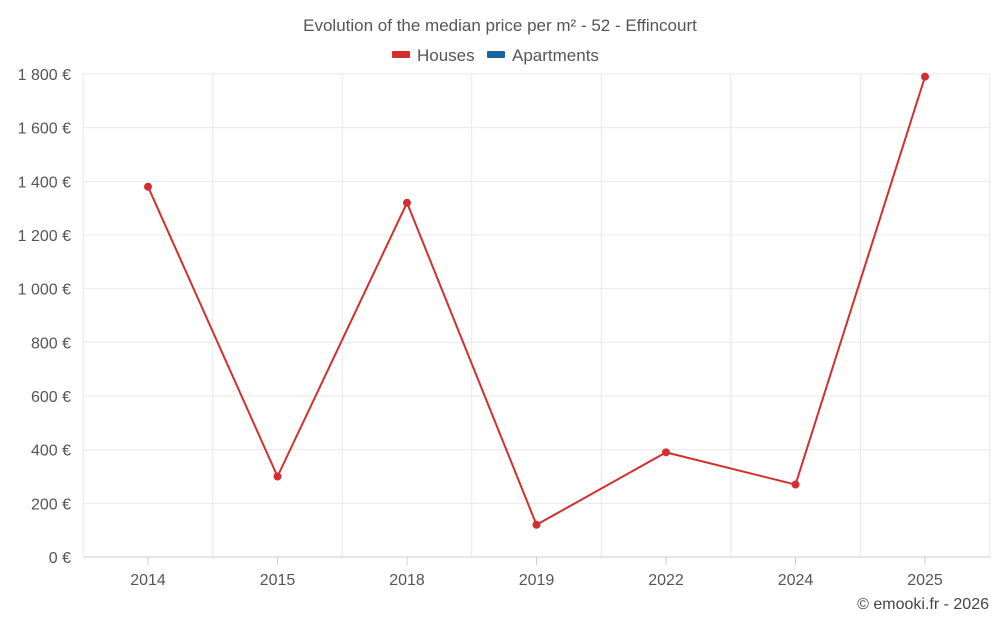  I want to click on legend-item-houses: Houses, so click(433, 55).